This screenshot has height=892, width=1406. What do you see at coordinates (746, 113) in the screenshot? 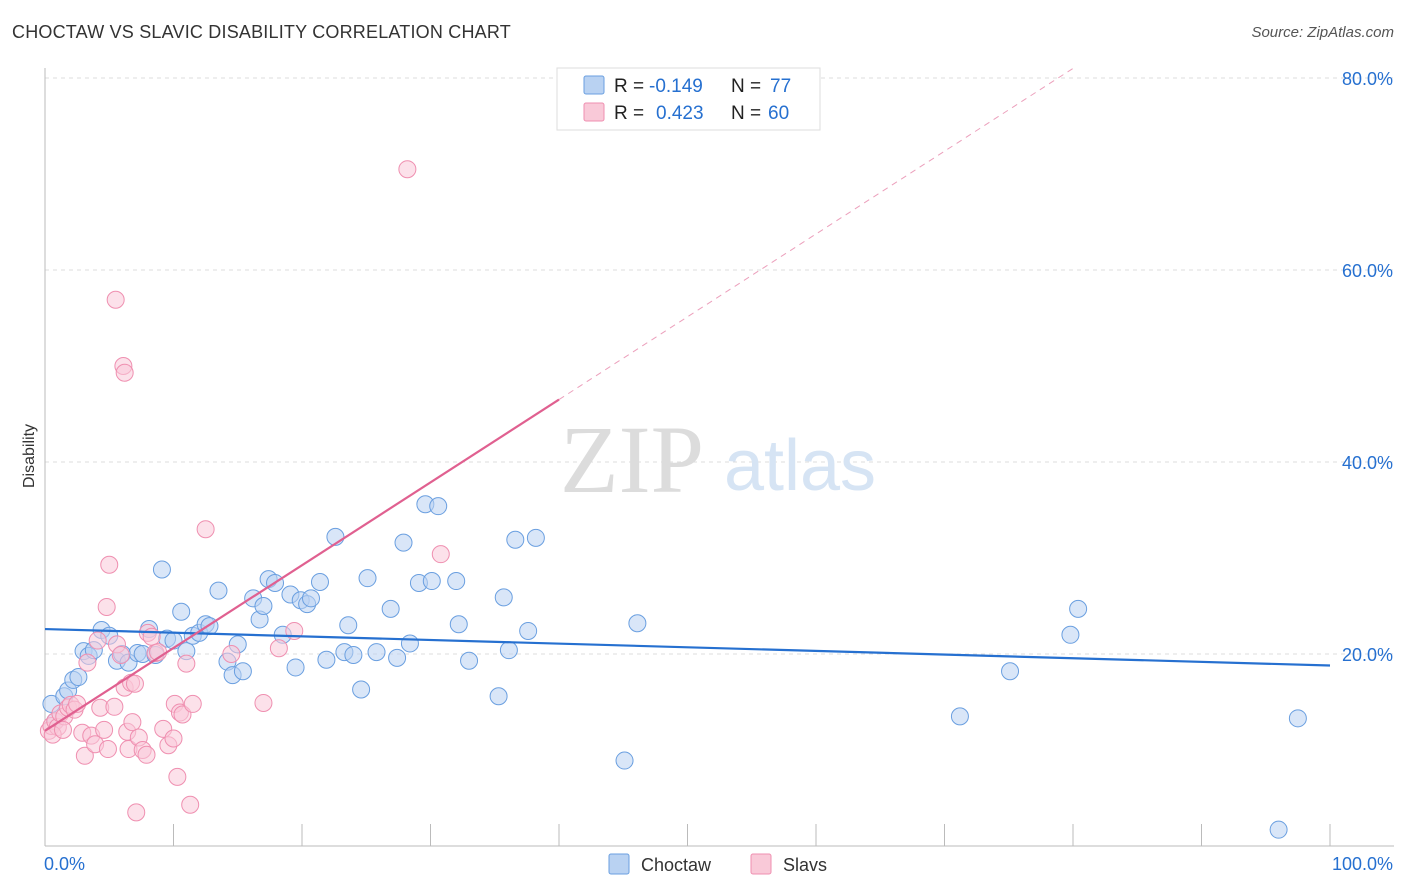
I see `stats-n-label-slavs: N =` at bounding box center [746, 113].